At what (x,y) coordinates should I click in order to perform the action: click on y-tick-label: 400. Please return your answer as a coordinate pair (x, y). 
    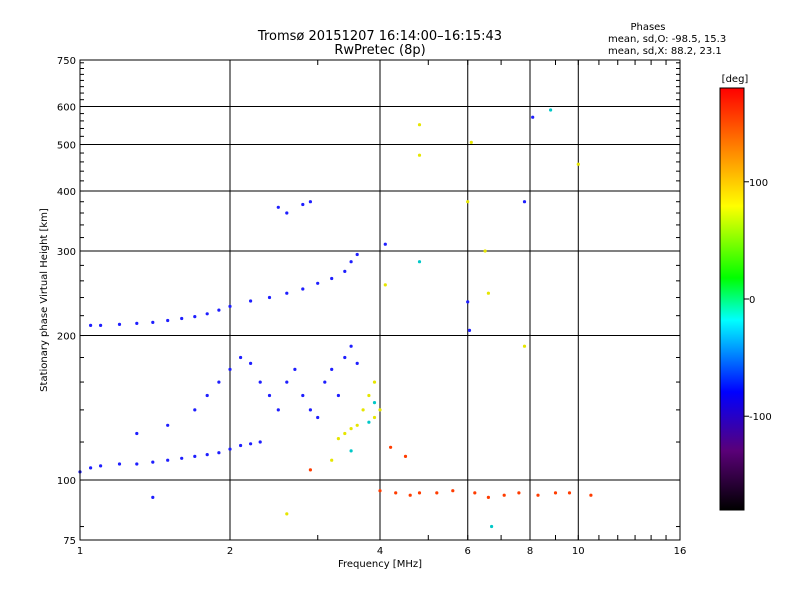
    Looking at the image, I should click on (66, 192).